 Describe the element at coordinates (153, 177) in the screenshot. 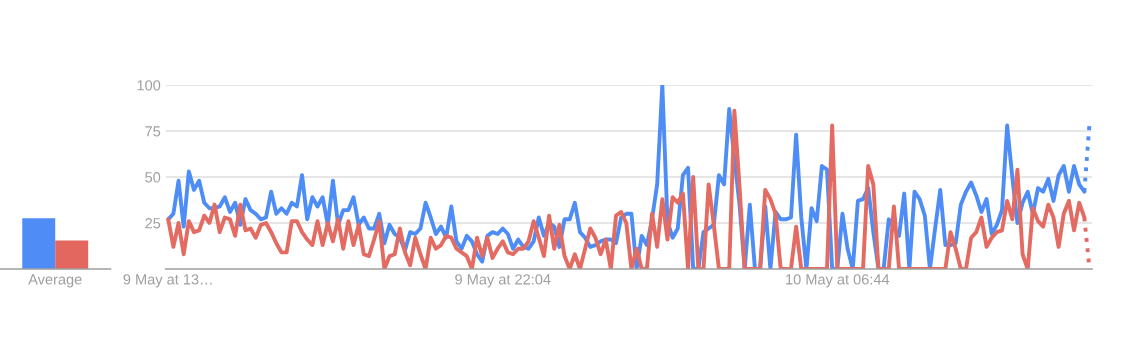

I see `y-tick-label: 50` at that location.